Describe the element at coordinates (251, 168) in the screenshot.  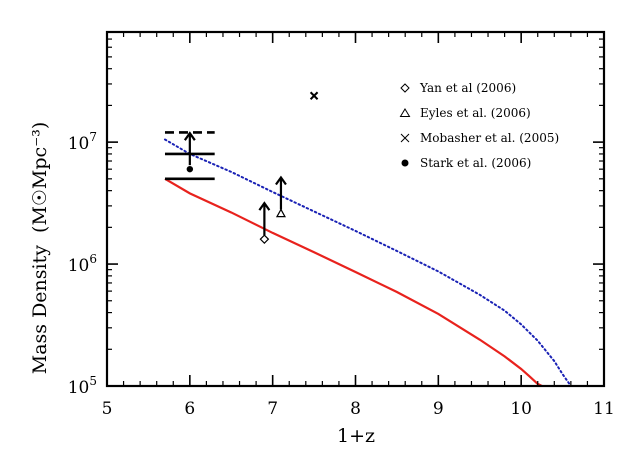
I see `data-points` at that location.